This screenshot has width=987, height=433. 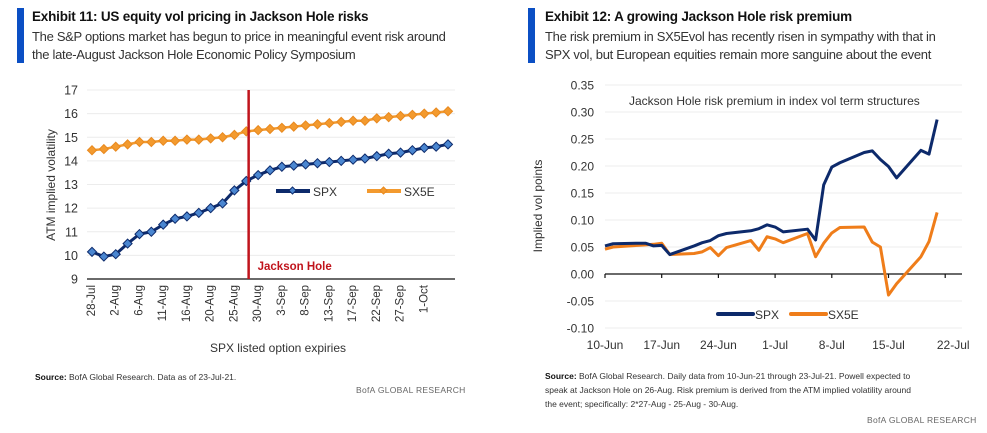 I want to click on y-tick-label: 17, so click(x=71, y=91).